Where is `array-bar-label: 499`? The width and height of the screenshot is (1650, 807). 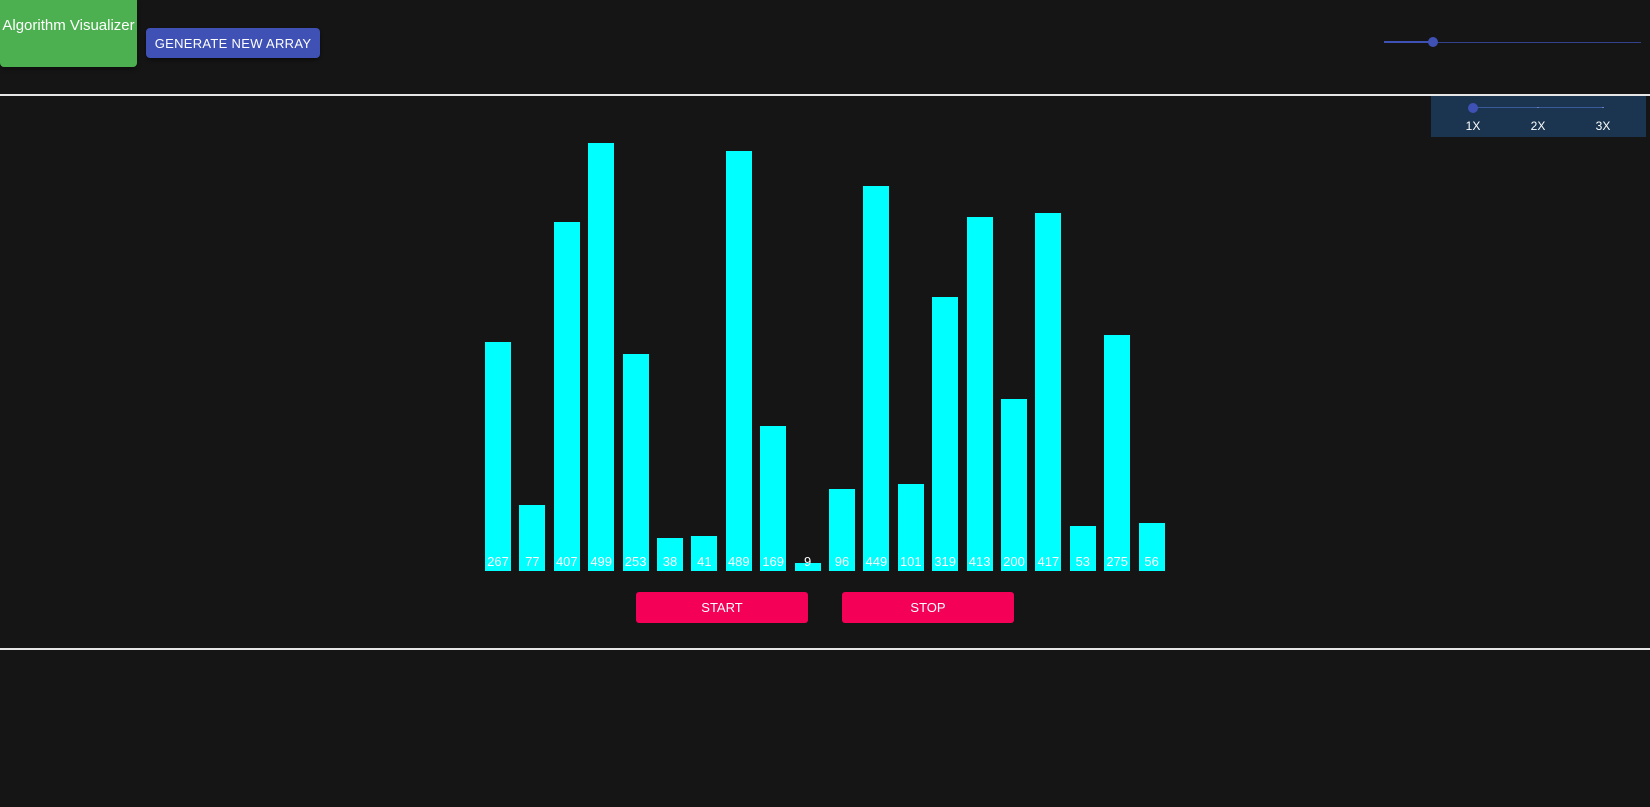 array-bar-label: 499 is located at coordinates (601, 561).